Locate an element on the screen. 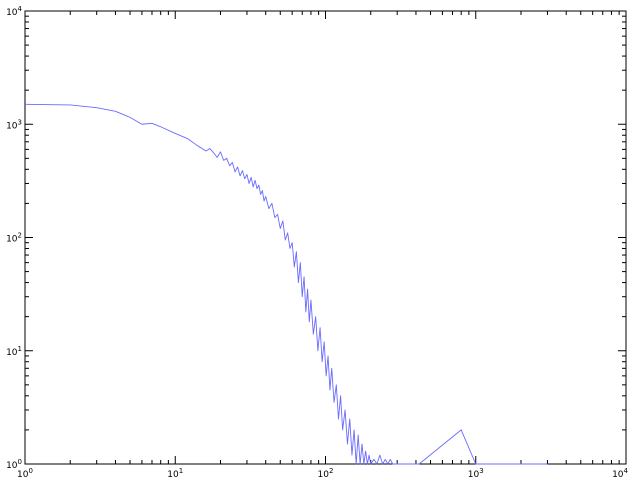 The image size is (640, 480). x-tick-label: 10⁴ is located at coordinates (620, 473).